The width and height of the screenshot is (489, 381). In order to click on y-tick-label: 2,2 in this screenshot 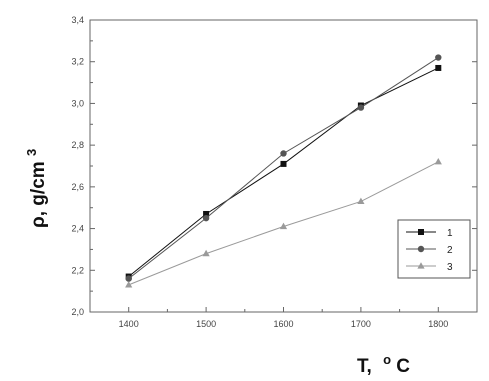, I will do `click(77, 270)`.